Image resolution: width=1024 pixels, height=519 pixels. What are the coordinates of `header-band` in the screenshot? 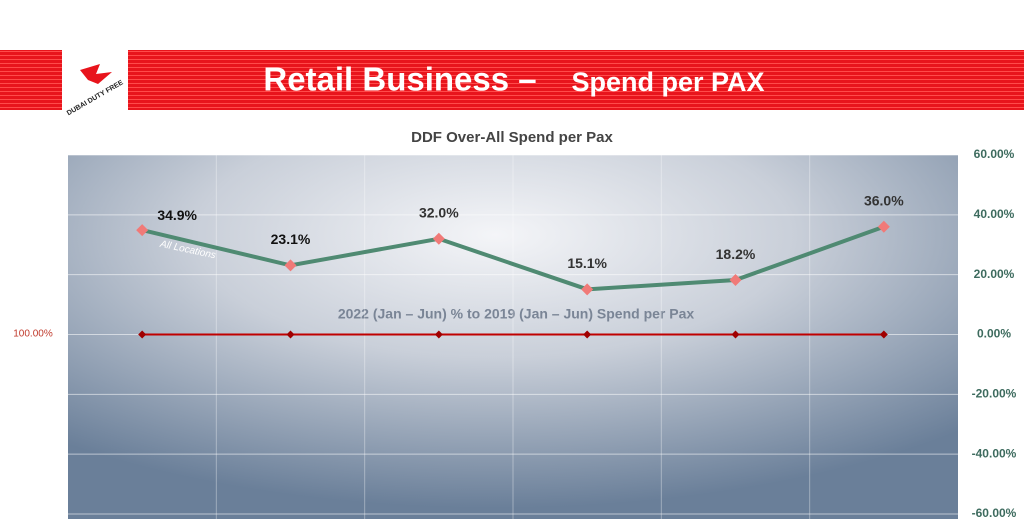 It's located at (512, 80).